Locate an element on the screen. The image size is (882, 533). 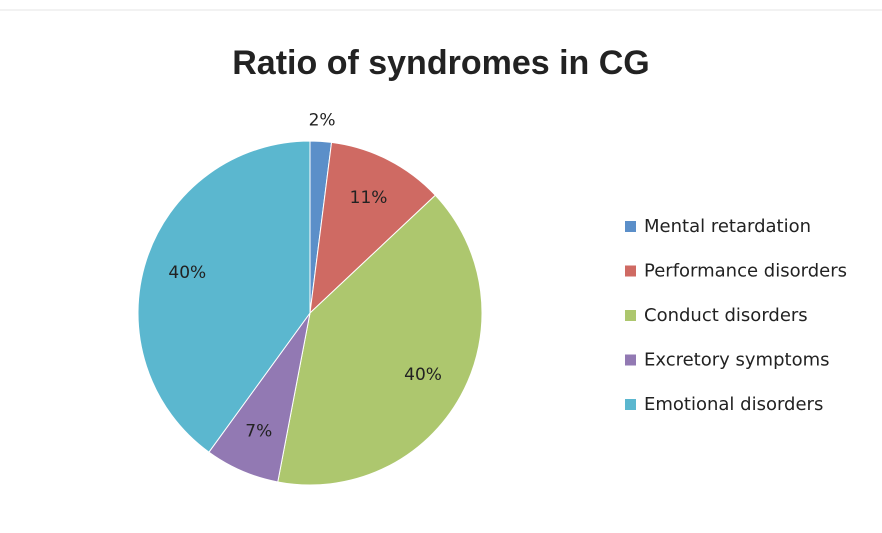
legend-label: Mental retardation is located at coordinates (727, 226).